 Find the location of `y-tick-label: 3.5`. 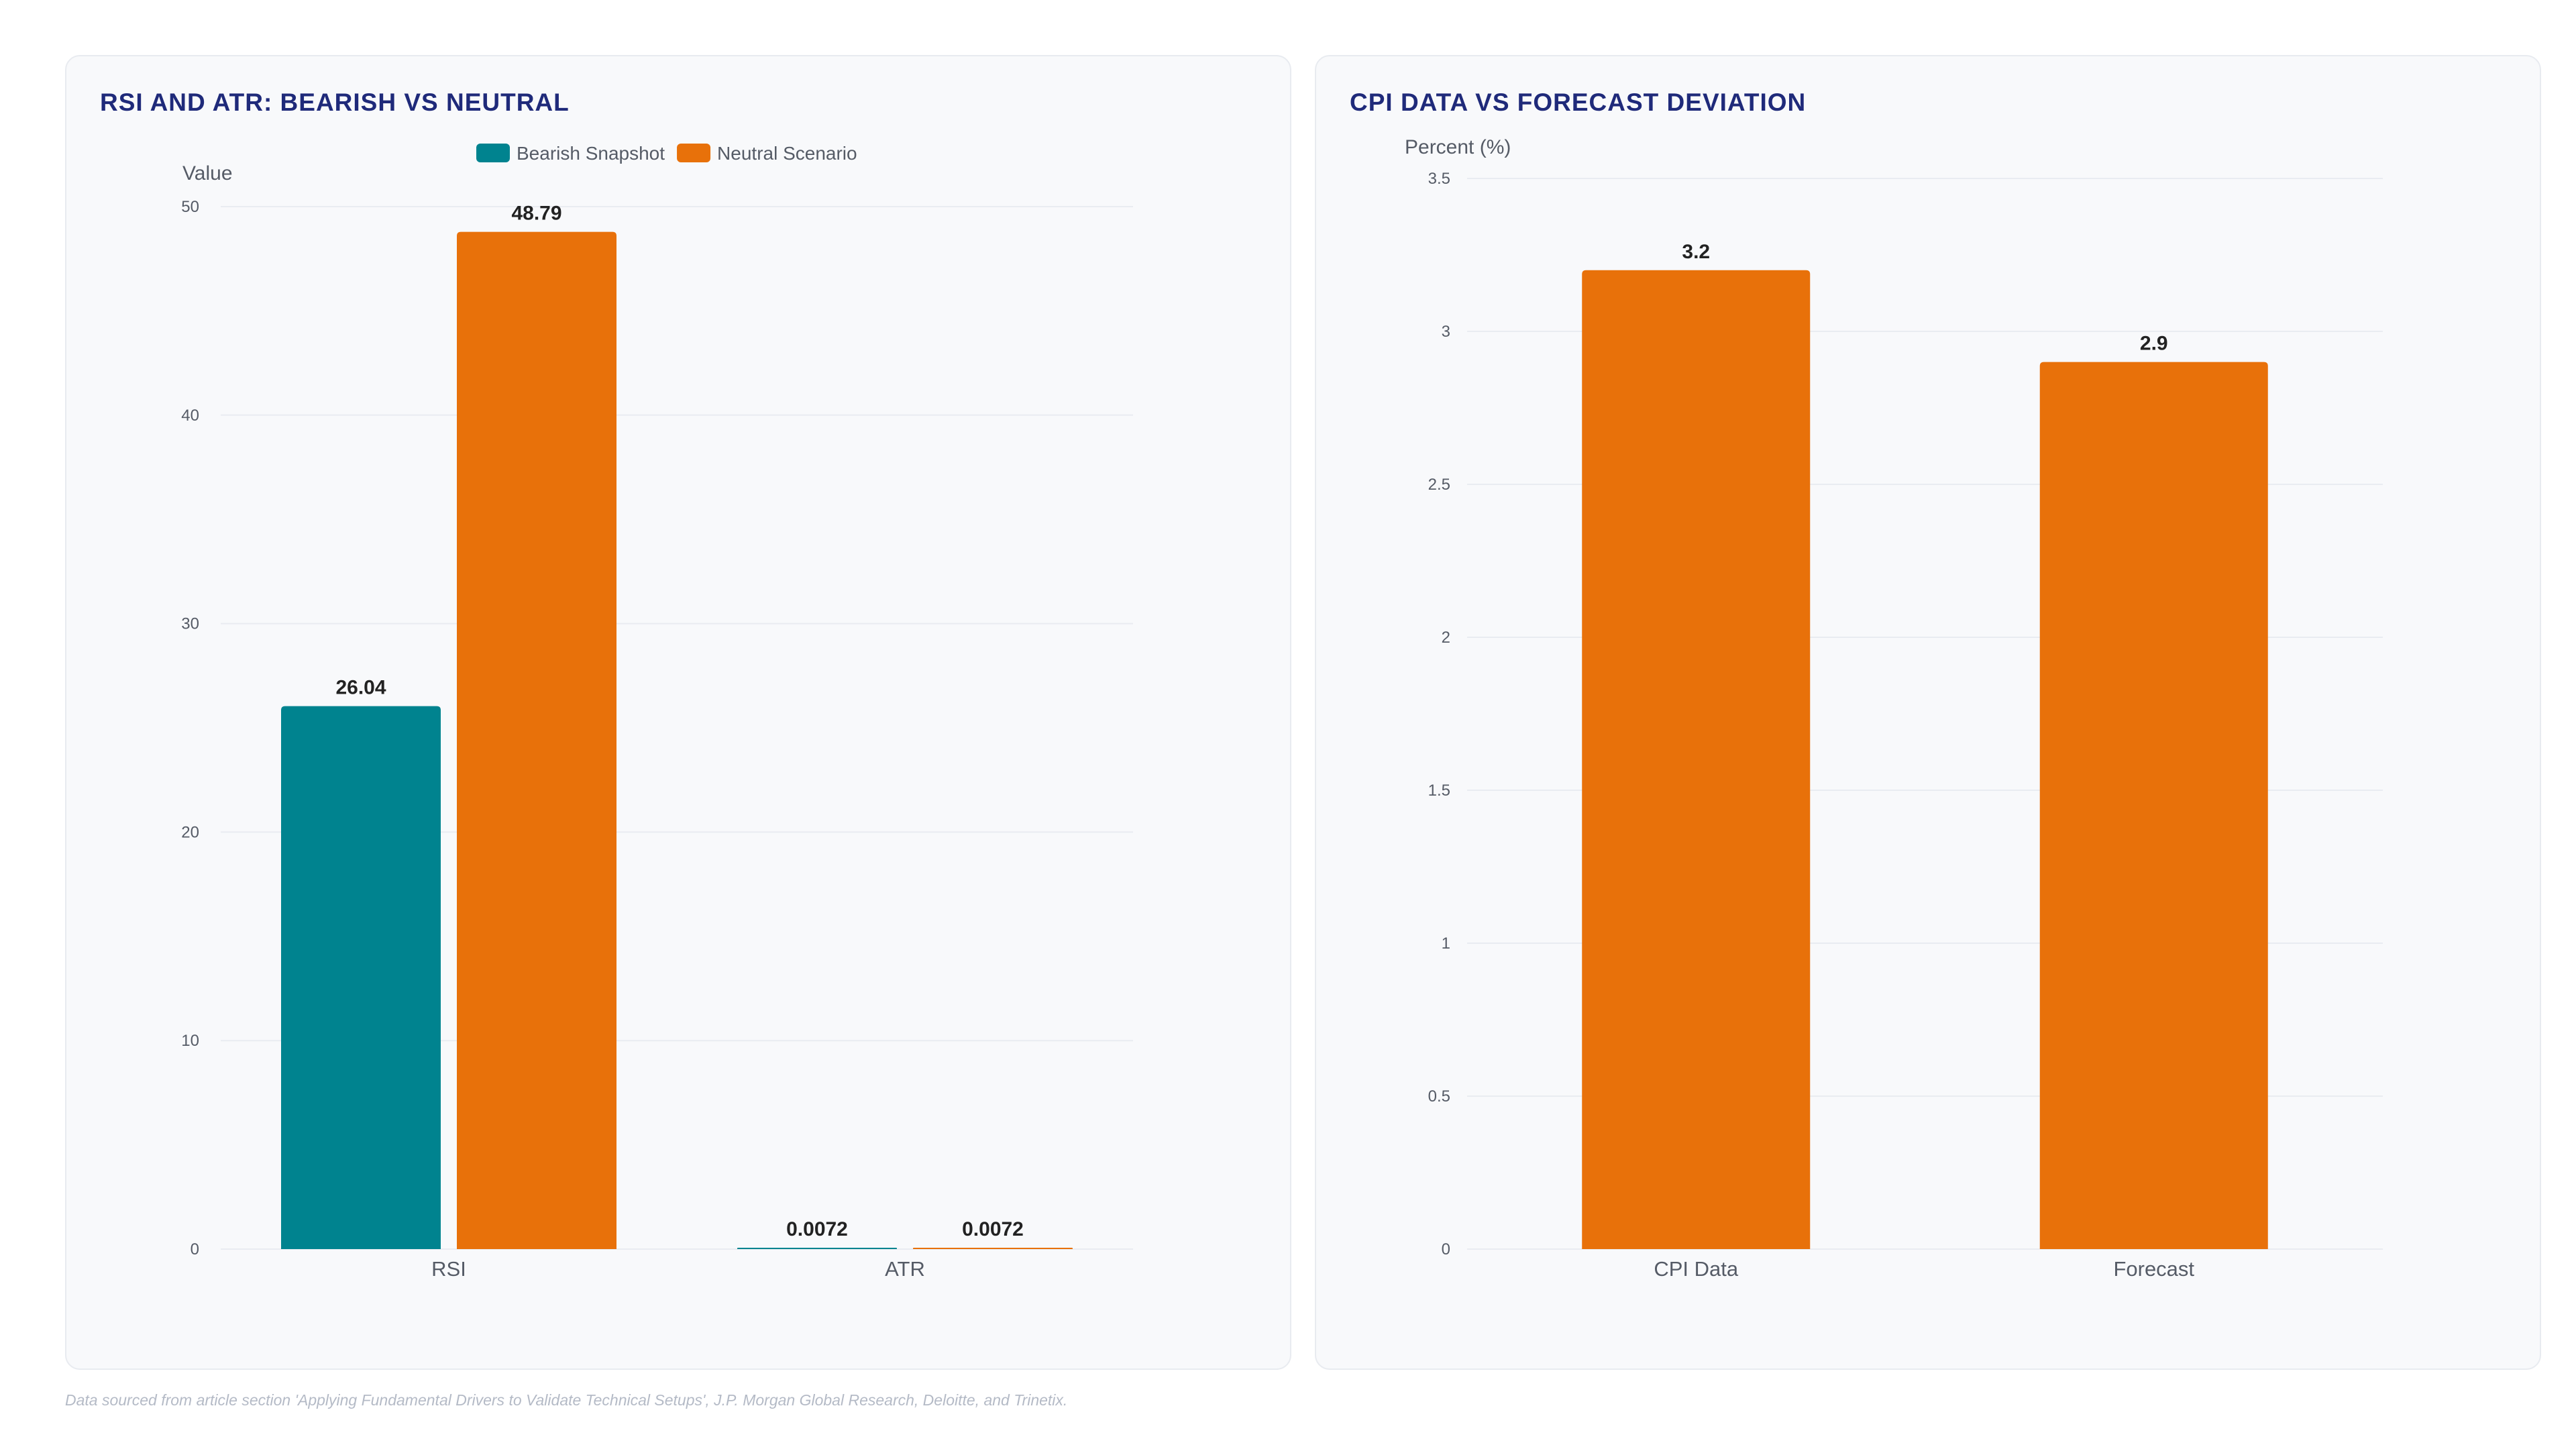

y-tick-label: 3.5 is located at coordinates (1439, 179).